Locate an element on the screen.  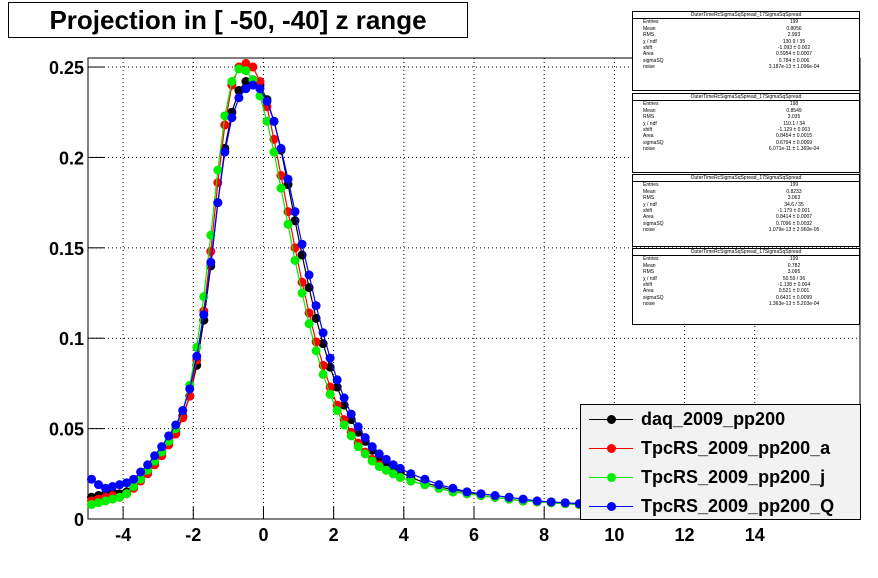
stats-key: Mean is located at coordinates (649, 265).